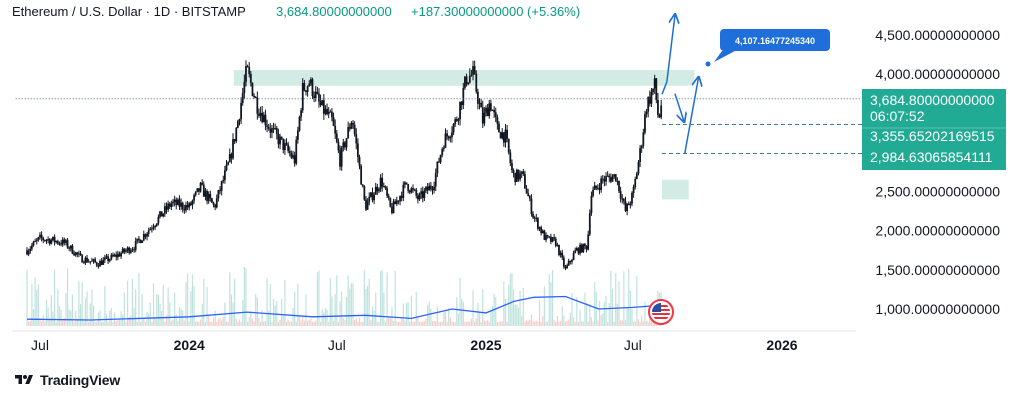 The width and height of the screenshot is (1024, 401). Describe the element at coordinates (661, 312) in the screenshot. I see `us-flag-icon` at that location.